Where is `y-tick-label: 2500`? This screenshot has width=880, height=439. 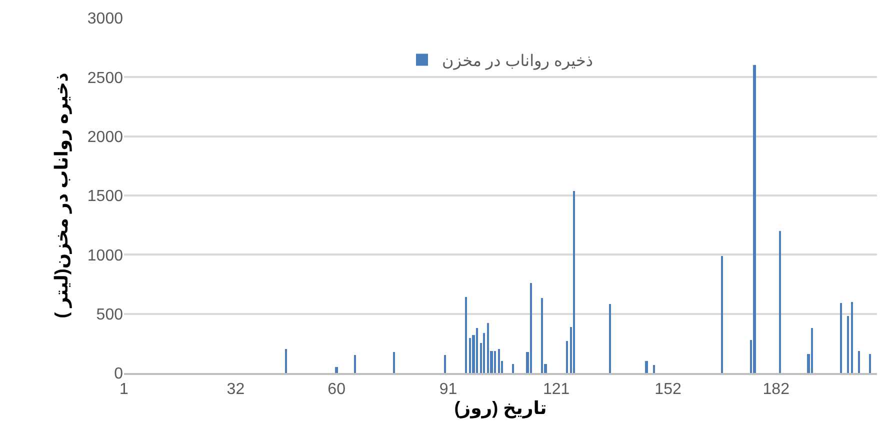 y-tick-label: 2500 is located at coordinates (105, 78).